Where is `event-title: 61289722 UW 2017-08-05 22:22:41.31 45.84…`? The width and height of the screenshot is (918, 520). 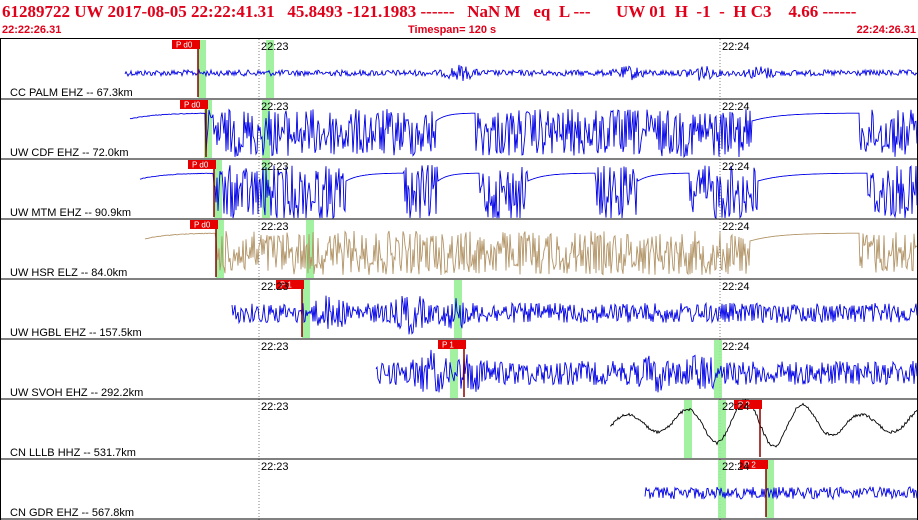
event-title: 61289722 UW 2017-08-05 22:22:41.31 45.84… is located at coordinates (429, 11).